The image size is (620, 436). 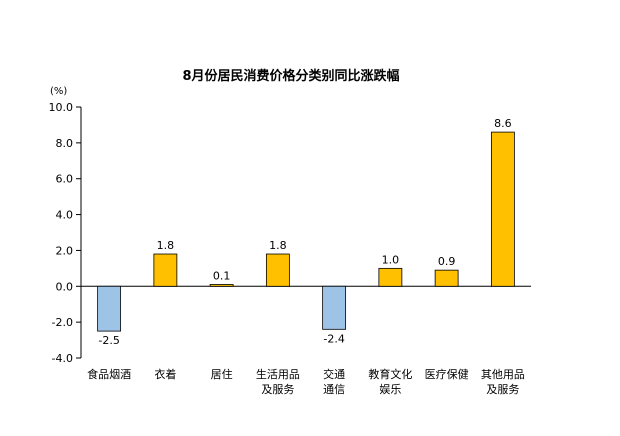 I want to click on y-tick-label: 2.0, so click(x=65, y=250).